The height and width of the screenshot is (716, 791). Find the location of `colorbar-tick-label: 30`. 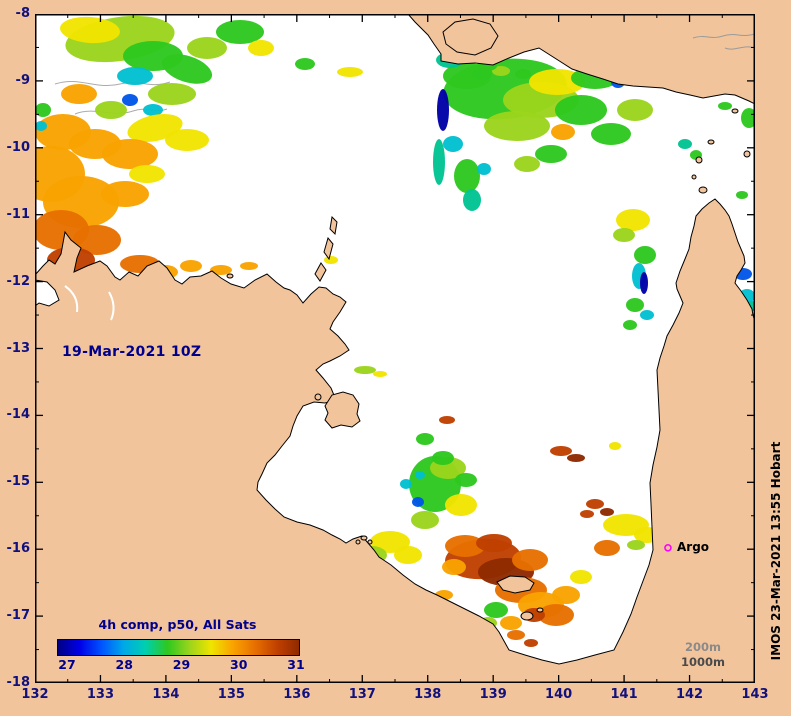

colorbar-tick-label: 30 is located at coordinates (239, 664).